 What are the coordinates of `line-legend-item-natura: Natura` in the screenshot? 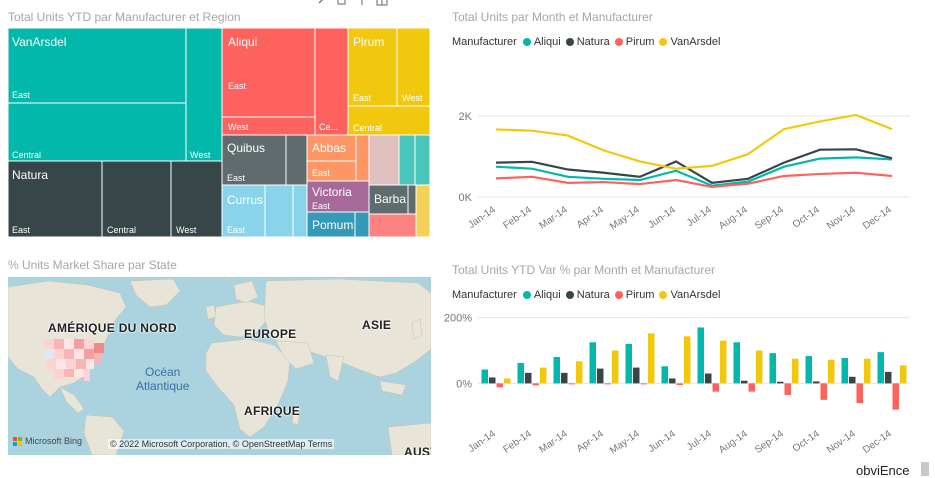 It's located at (587, 42).